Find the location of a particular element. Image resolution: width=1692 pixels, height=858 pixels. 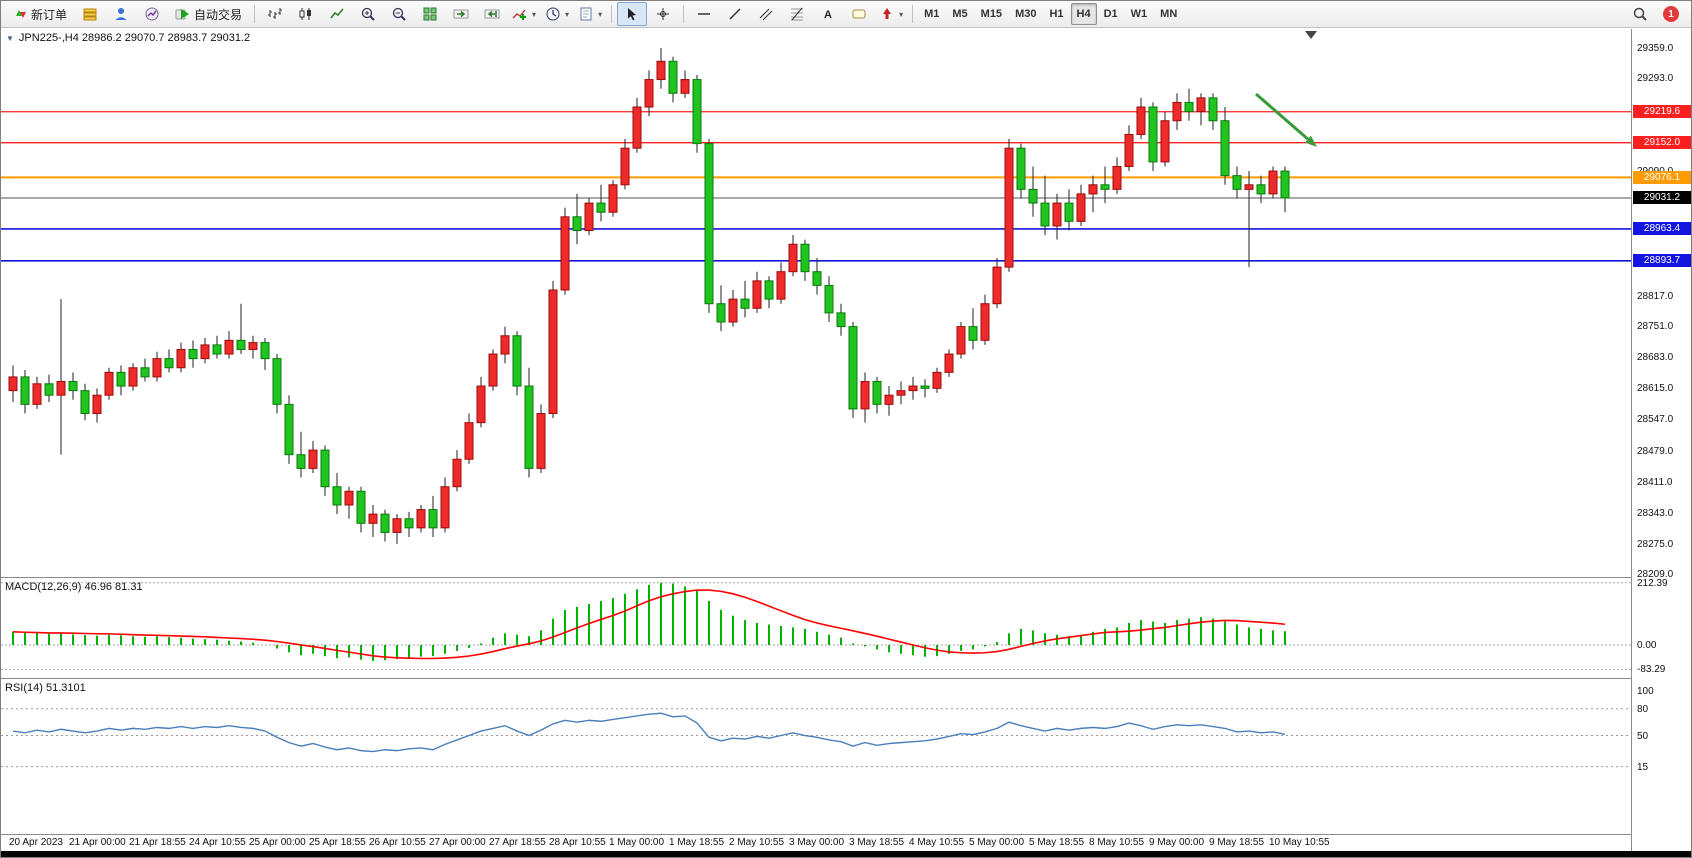

cursor-tool-button is located at coordinates (632, 14).